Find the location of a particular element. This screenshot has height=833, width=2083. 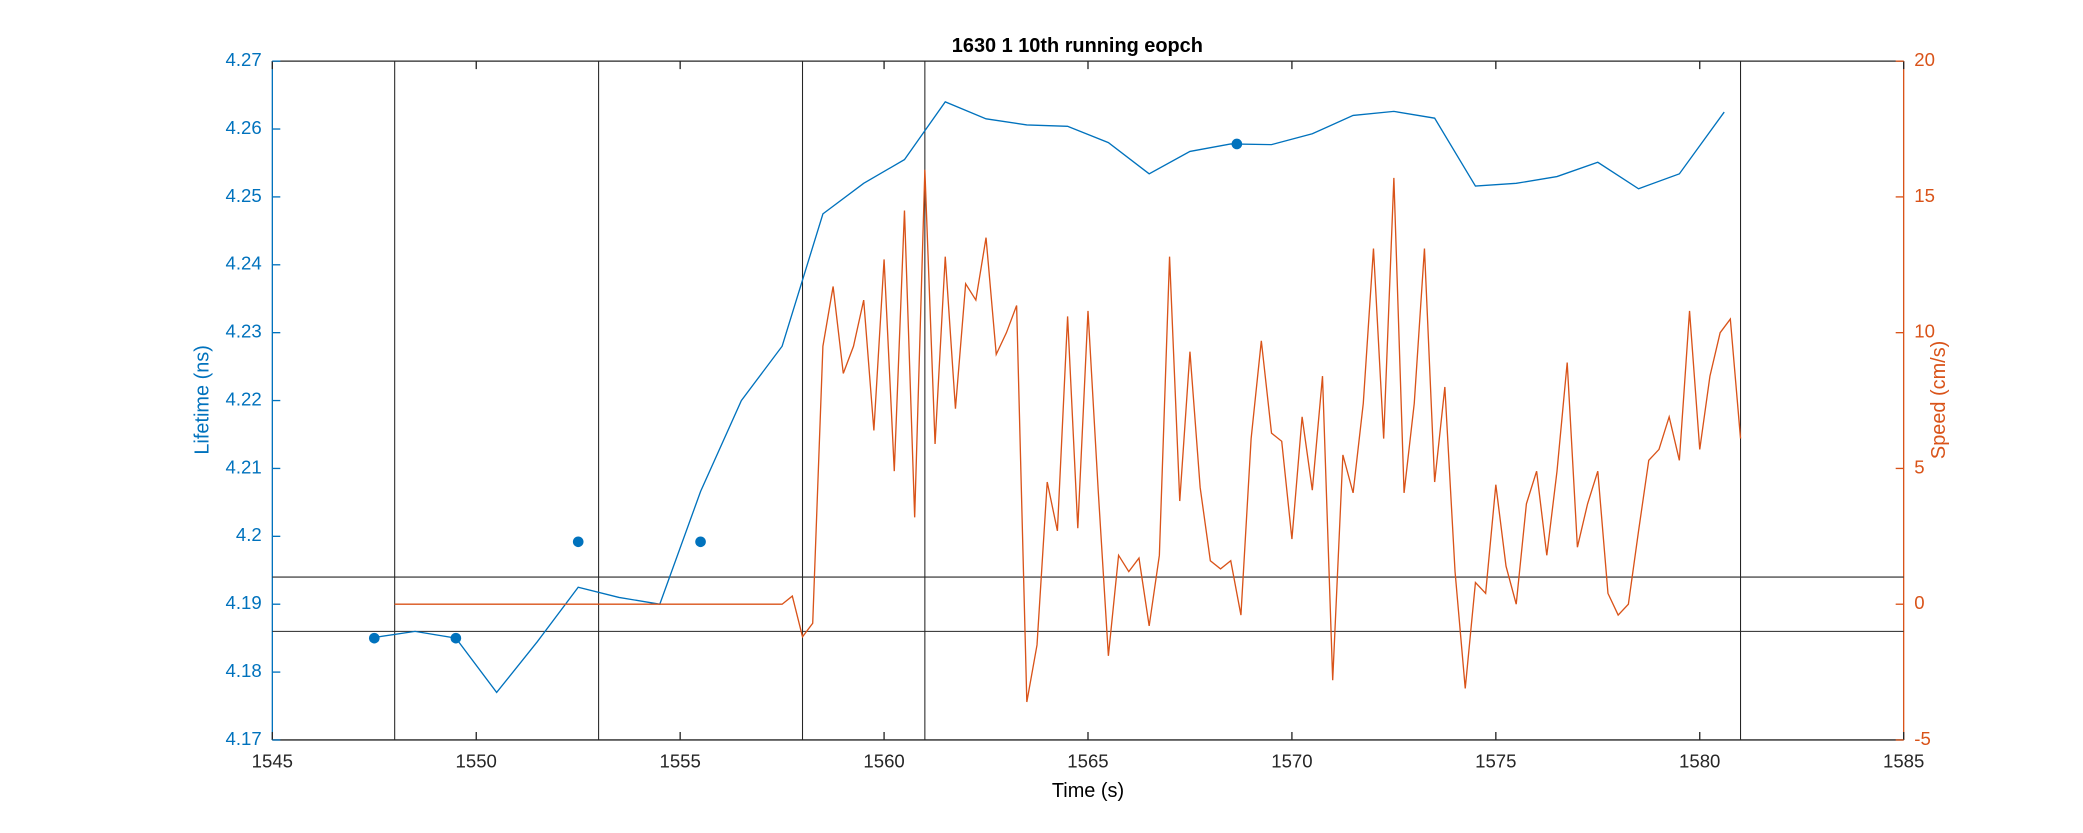

y-tick-label: 4.22 is located at coordinates (244, 398).